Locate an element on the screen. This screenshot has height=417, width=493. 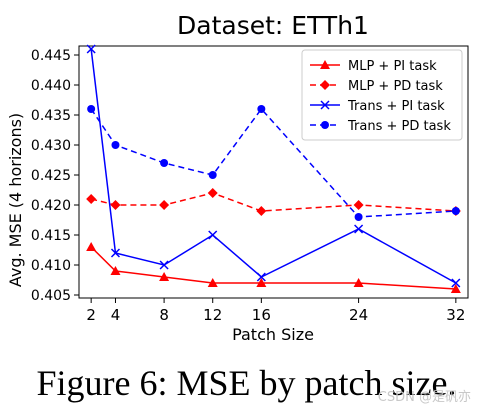
x-tick-label: 32 is located at coordinates (455, 315).